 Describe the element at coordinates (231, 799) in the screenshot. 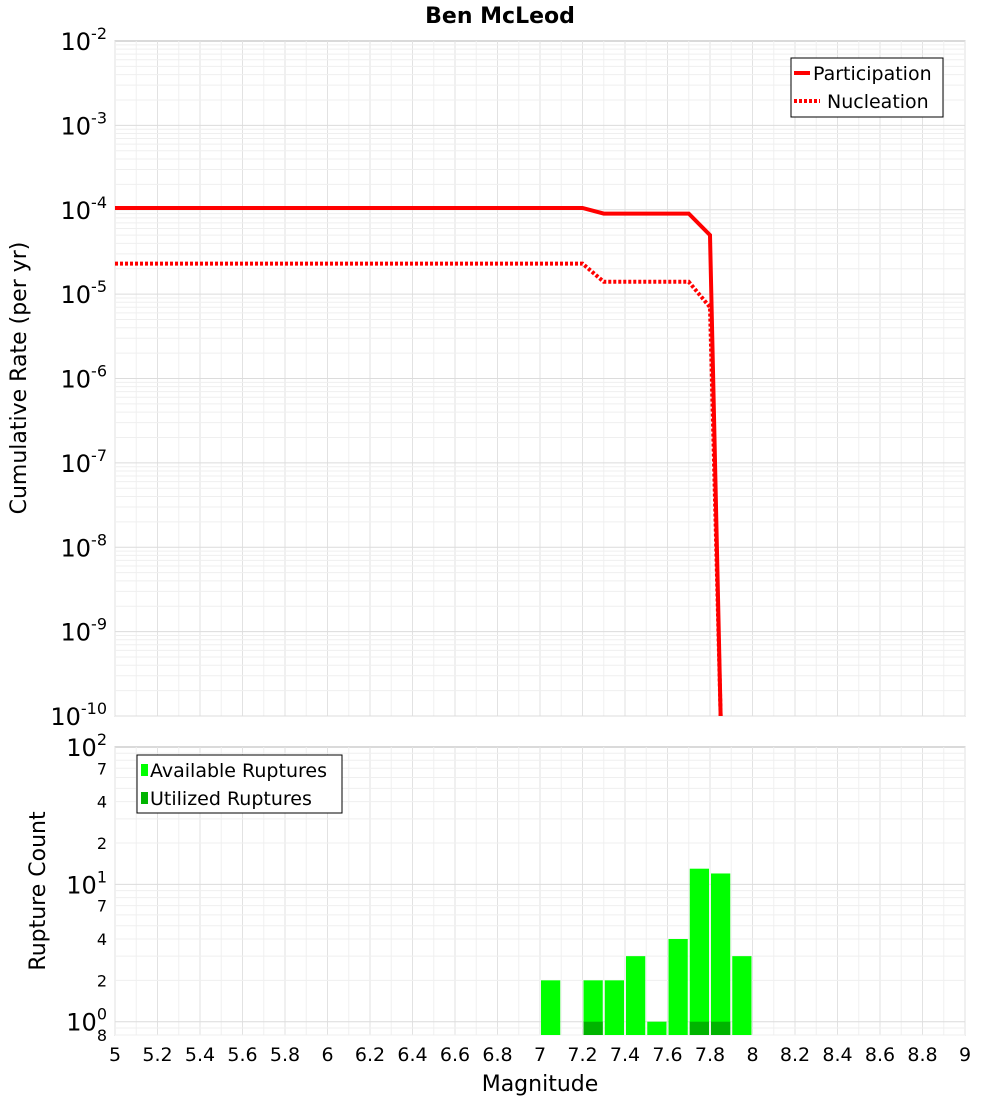

I see `utilized-legend-label: Utilized Ruptures` at that location.